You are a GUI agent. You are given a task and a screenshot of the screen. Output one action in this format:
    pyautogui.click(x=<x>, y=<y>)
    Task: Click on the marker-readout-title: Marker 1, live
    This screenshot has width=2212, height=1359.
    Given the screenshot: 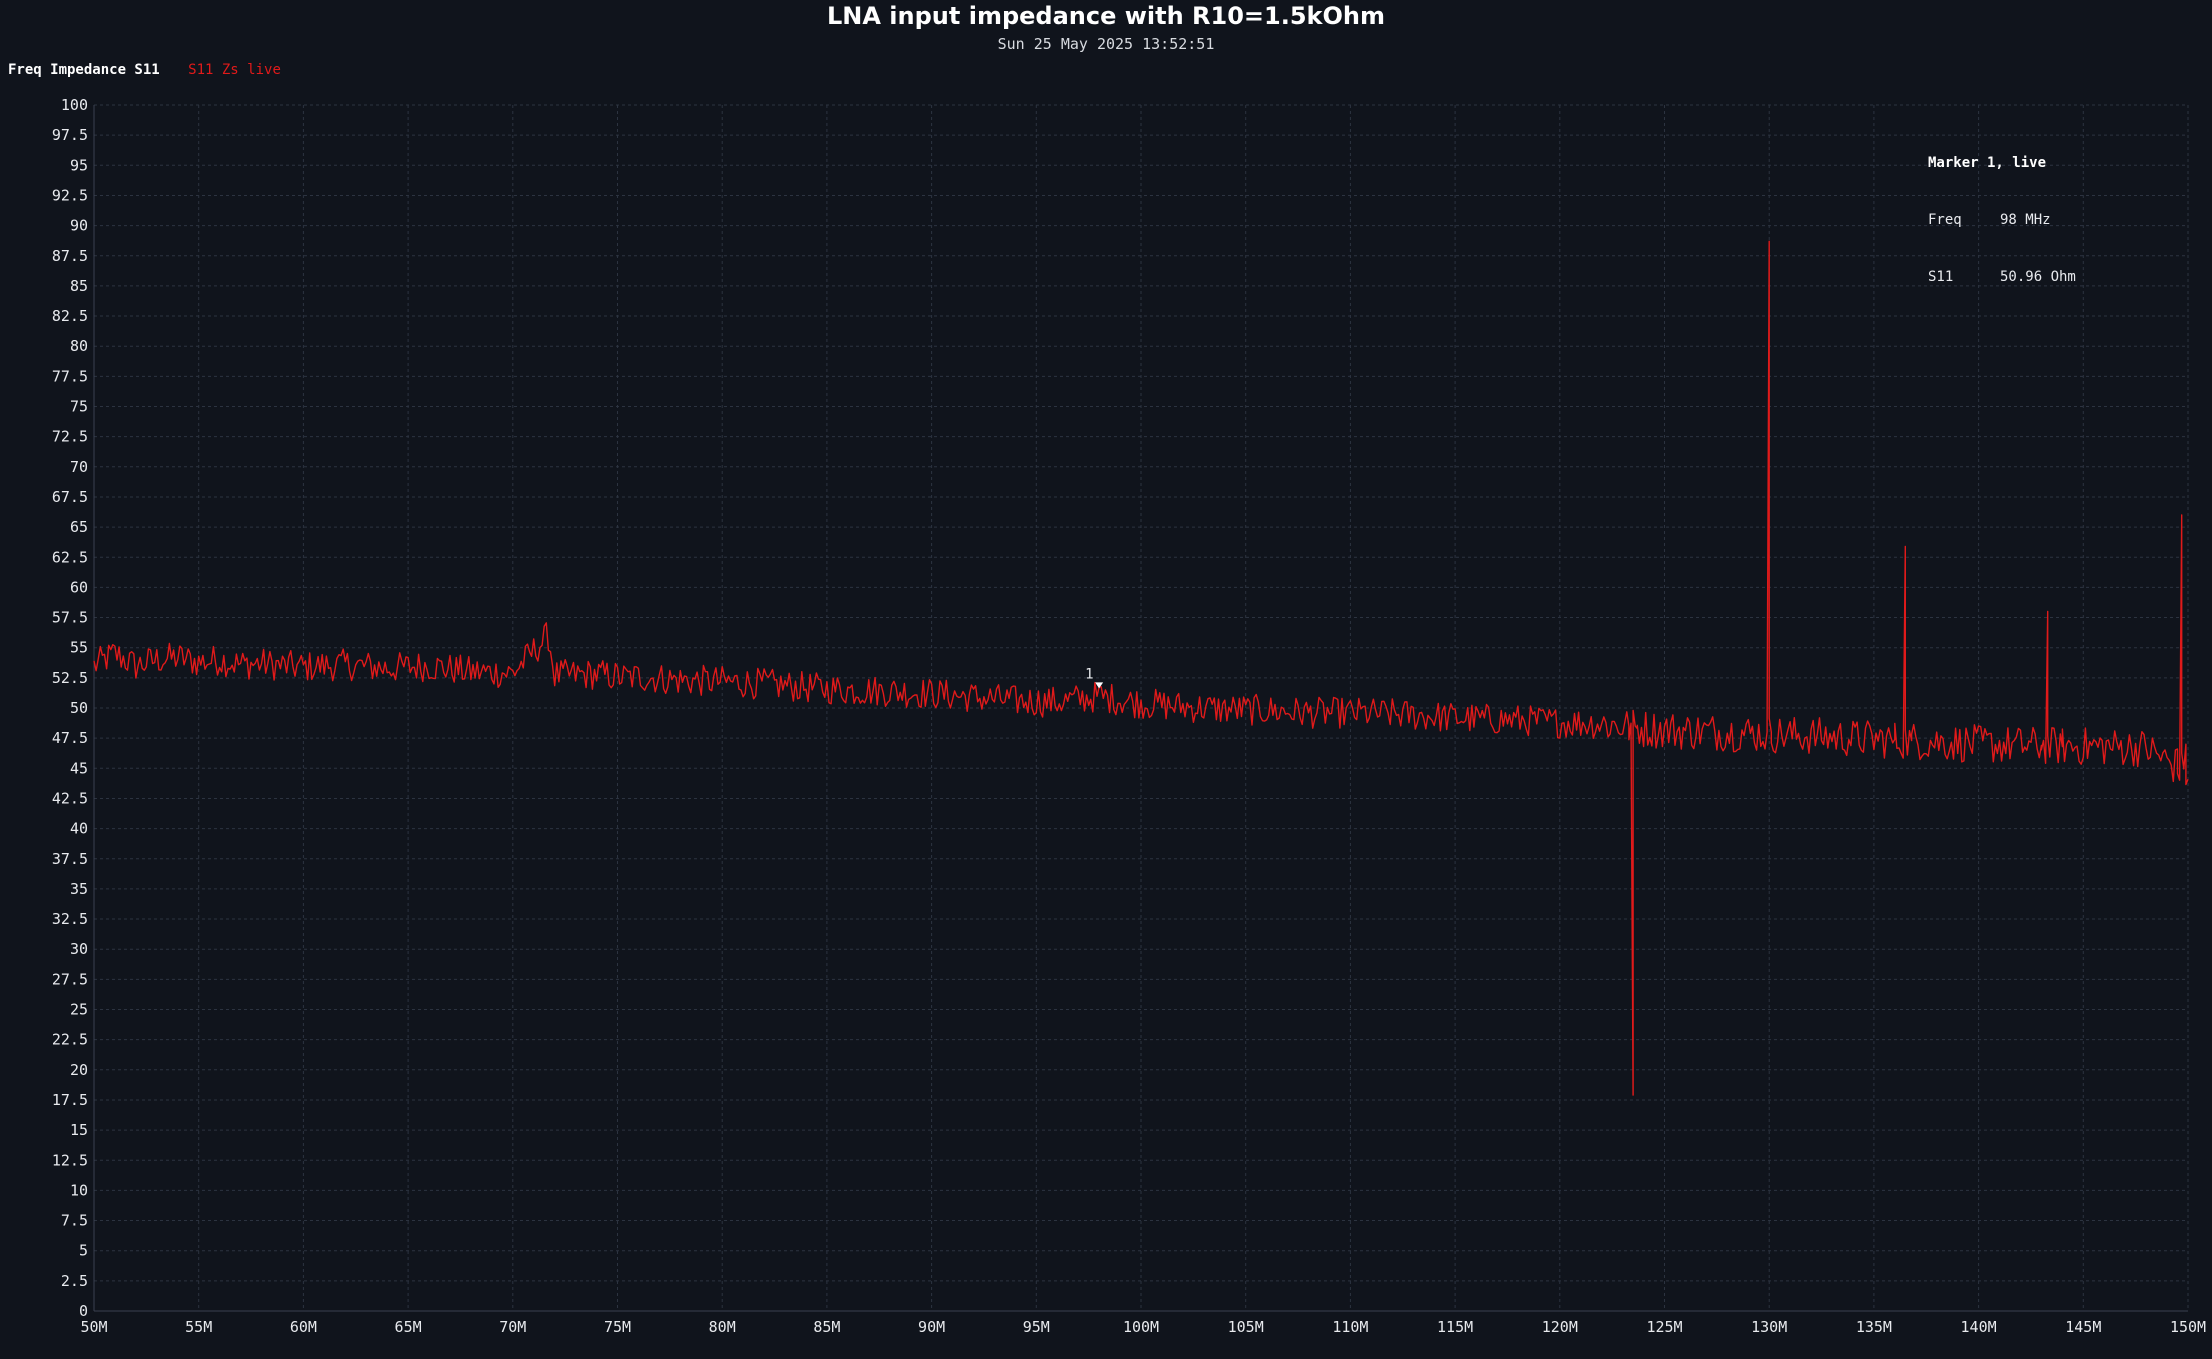 What is the action you would take?
    pyautogui.click(x=1987, y=163)
    